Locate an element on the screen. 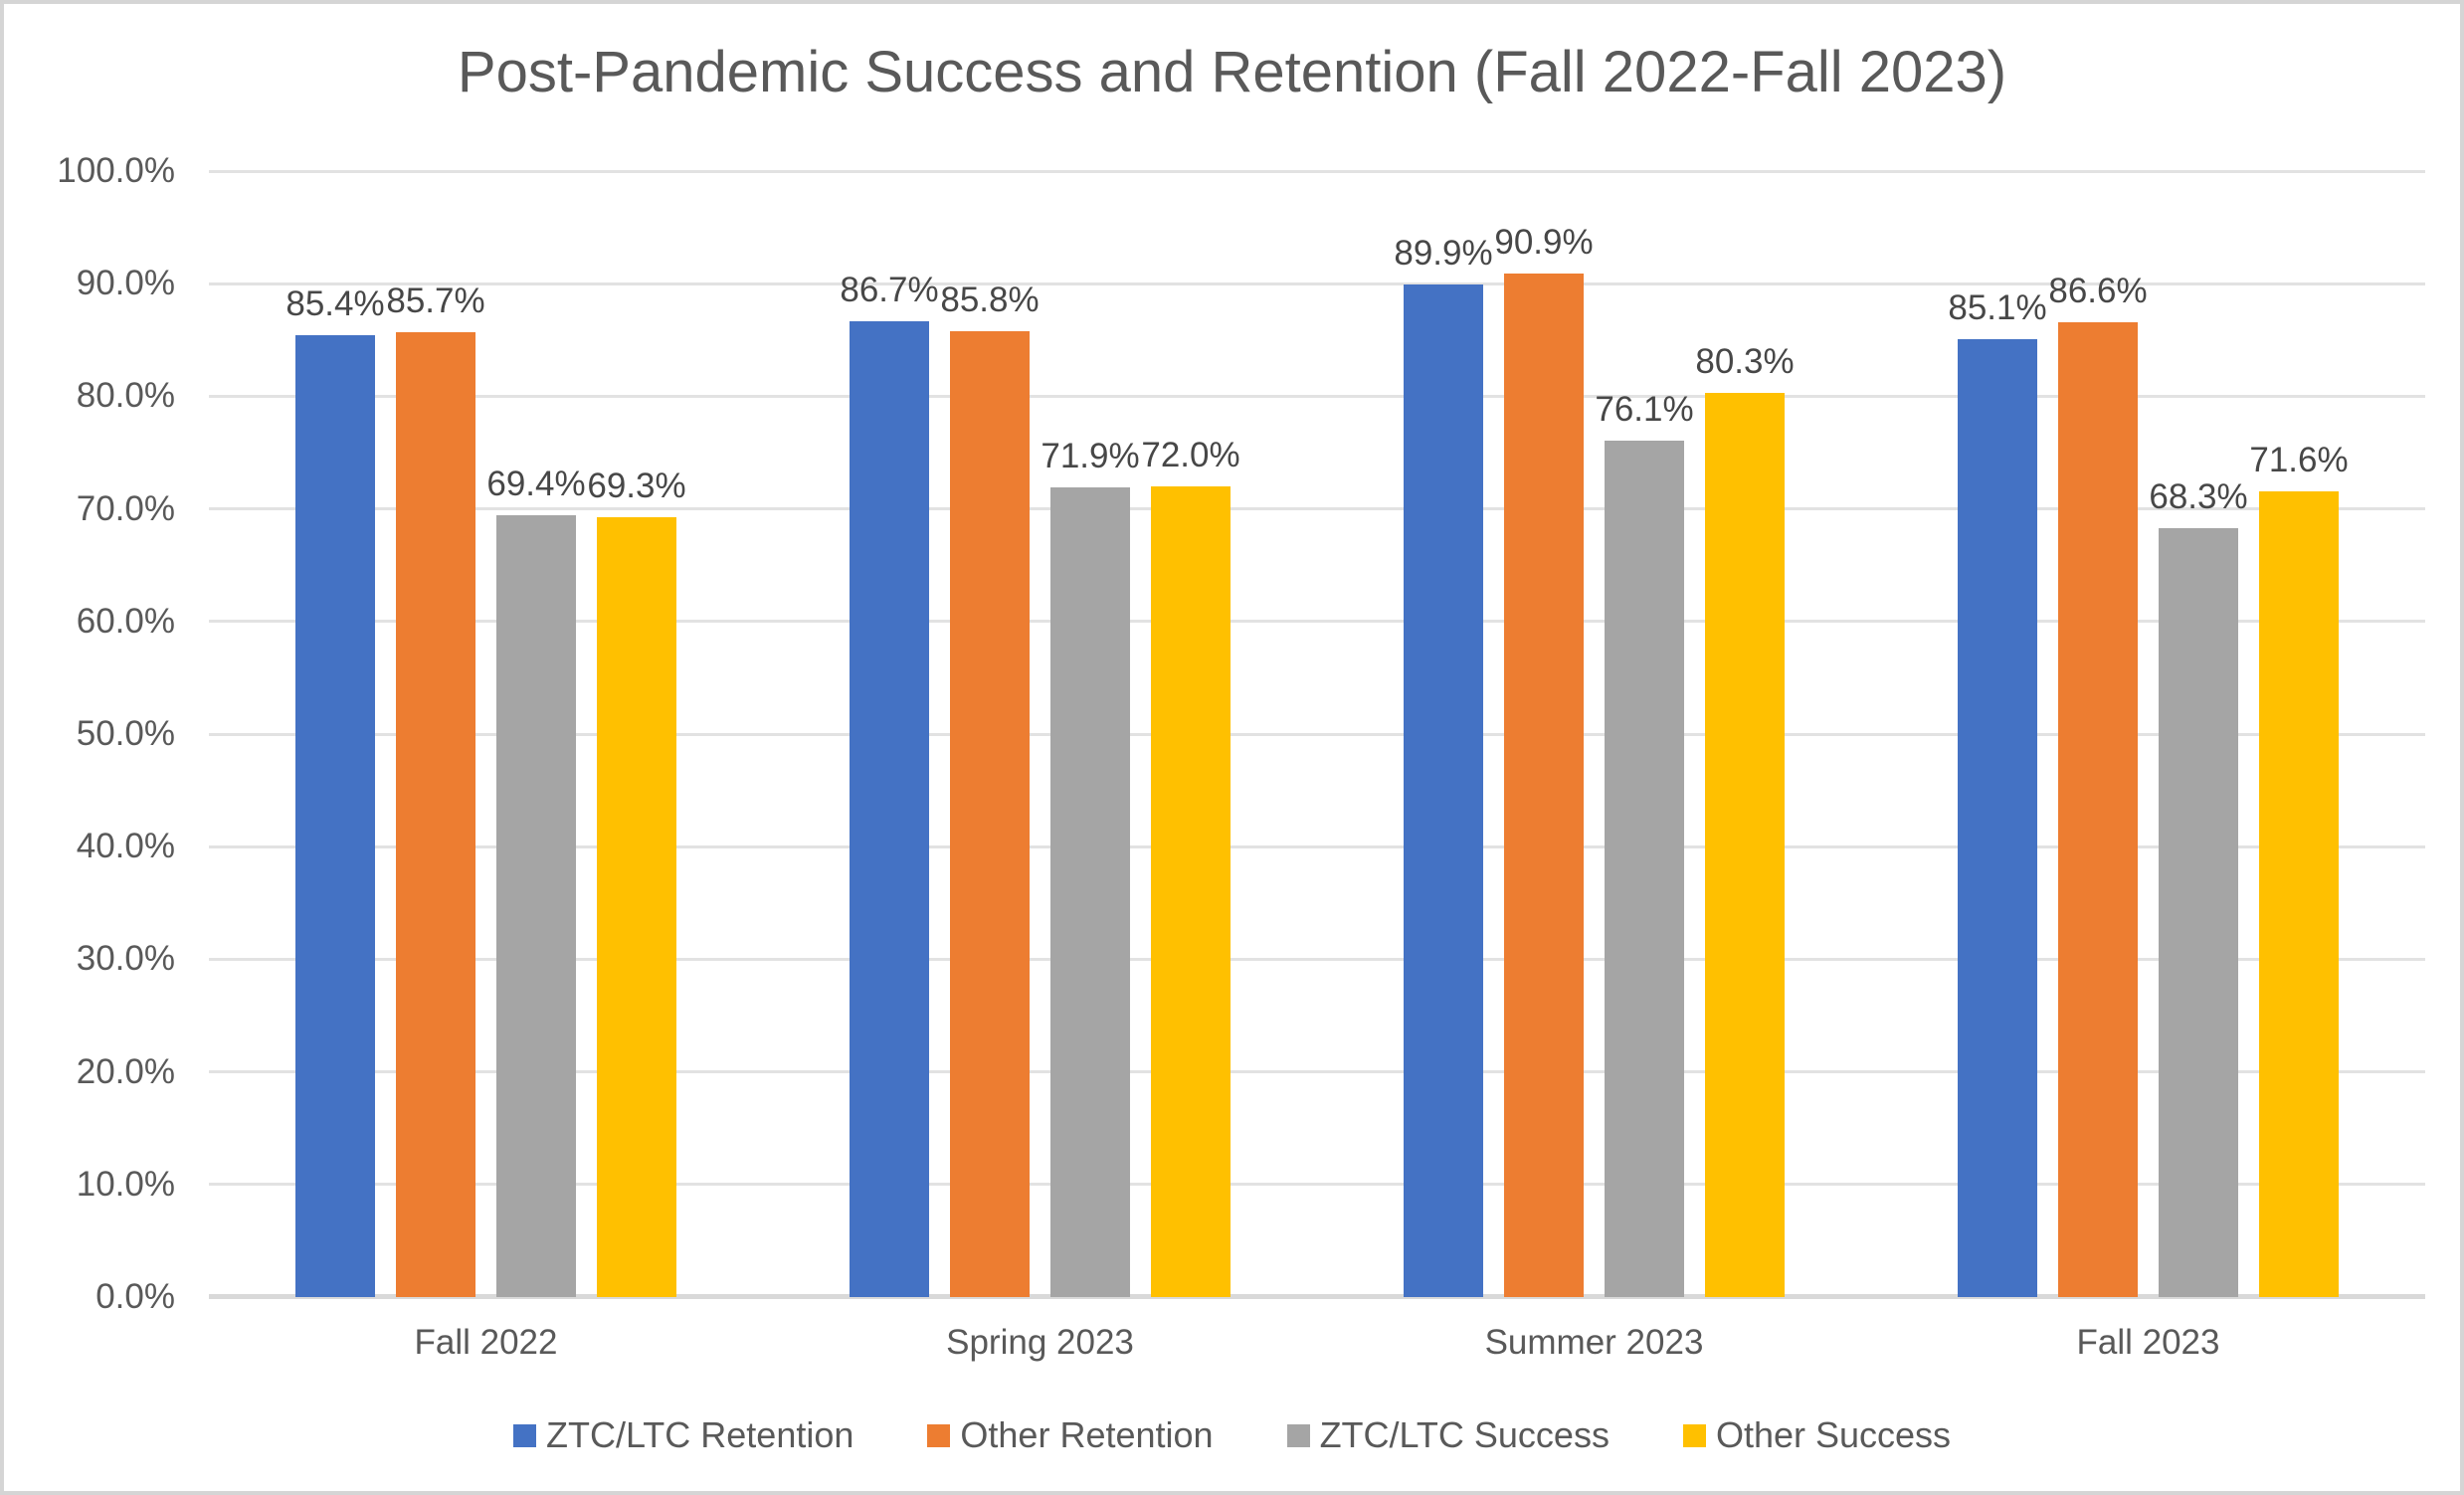 Image resolution: width=2464 pixels, height=1495 pixels. y-axis-tick-label: 60.0% is located at coordinates (125, 621).